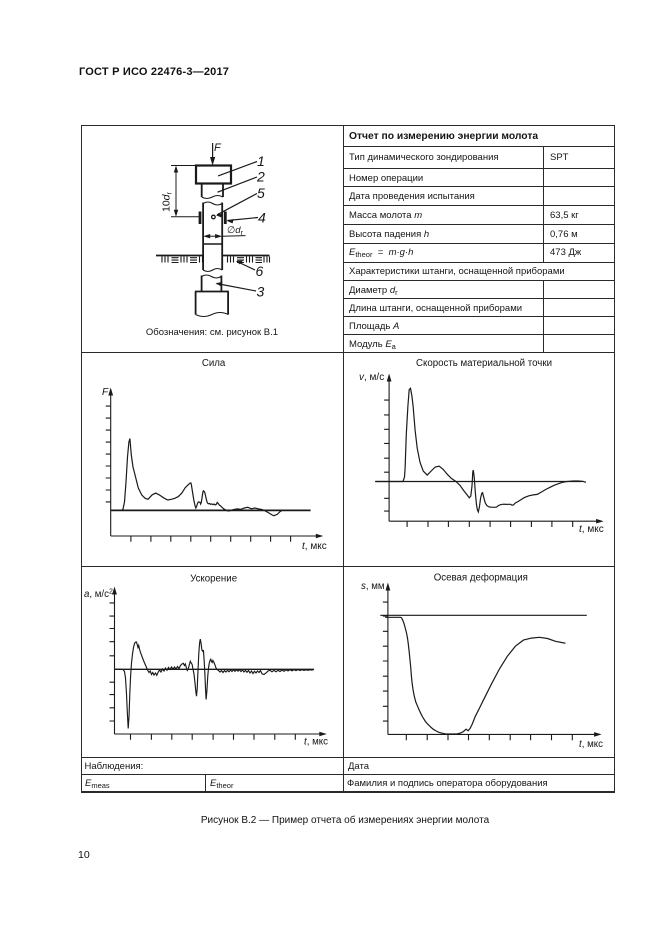  I want to click on svg-text: a, м/с2, so click(98, 595).